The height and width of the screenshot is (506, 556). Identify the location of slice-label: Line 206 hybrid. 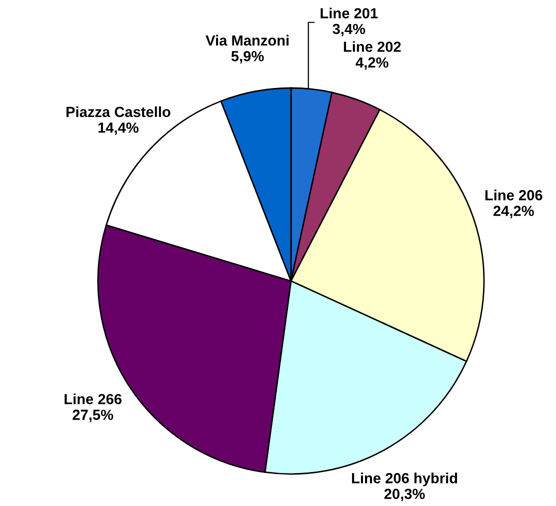
(405, 479).